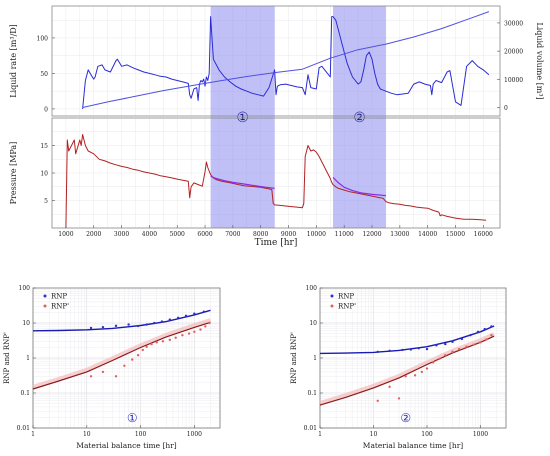  Describe the element at coordinates (320, 434) in the screenshot. I see `rnp-panel-2-x-tick-label: 1` at that location.